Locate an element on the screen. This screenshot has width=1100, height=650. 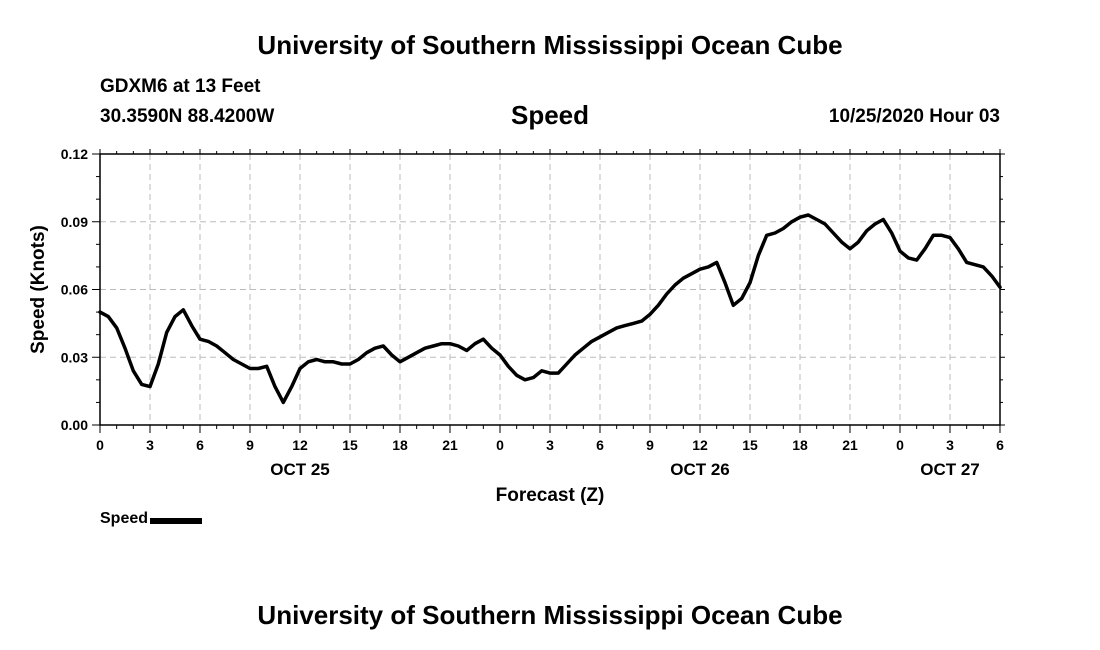
y-tick-label: 0.09 is located at coordinates (74, 222).